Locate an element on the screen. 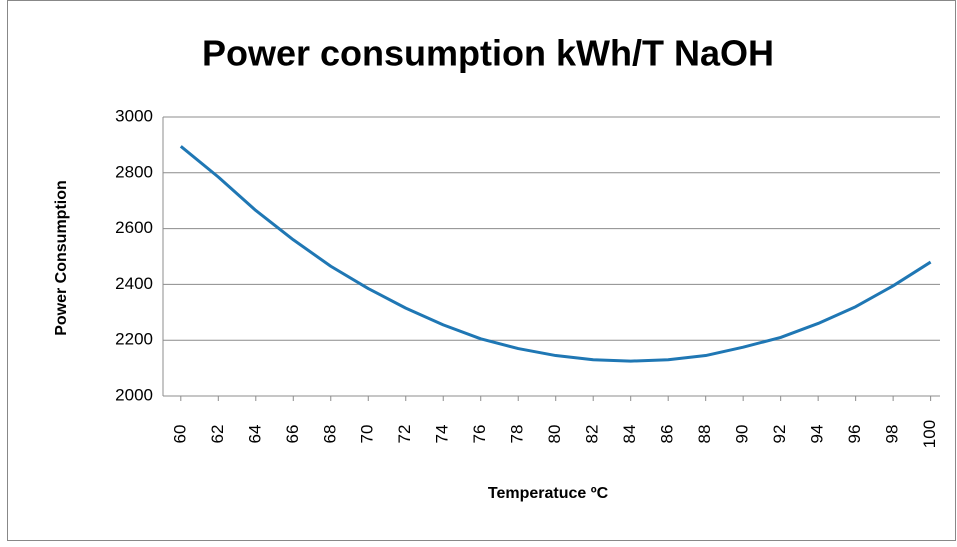 The image size is (957, 547). chart-title: Power consumption kWh/T NaOH is located at coordinates (488, 53).